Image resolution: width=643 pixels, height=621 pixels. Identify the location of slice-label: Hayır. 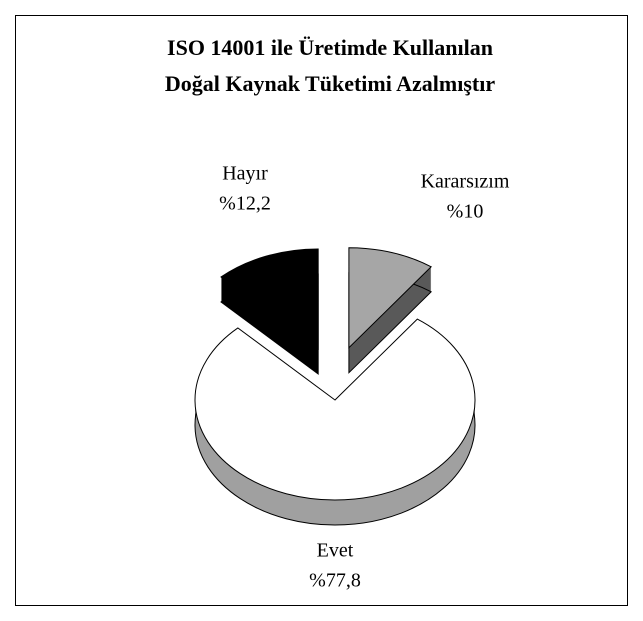
(245, 174).